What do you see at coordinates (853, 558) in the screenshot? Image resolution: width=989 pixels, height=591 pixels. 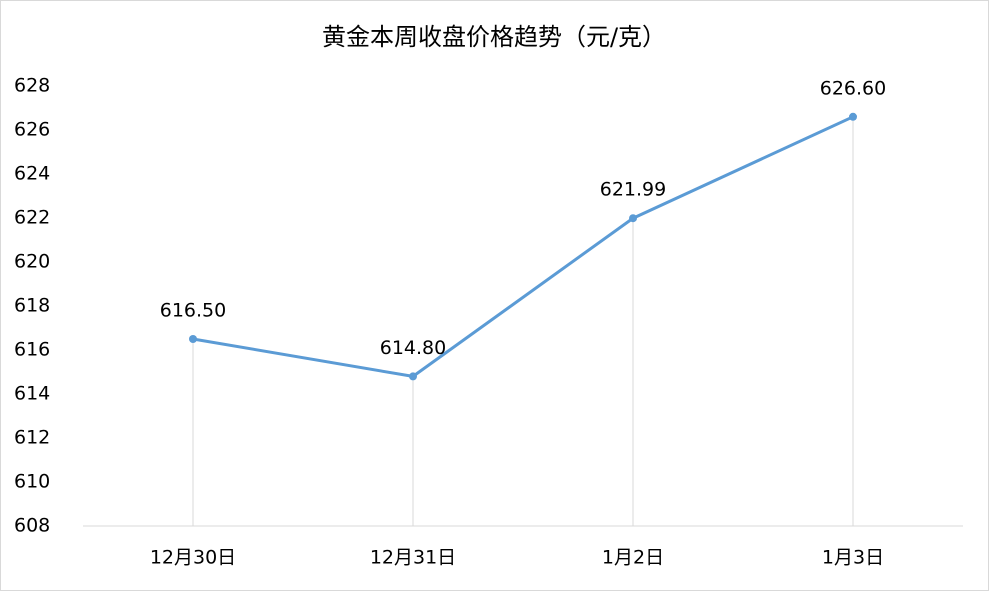 I see `x-tick-label: 1月3日` at bounding box center [853, 558].